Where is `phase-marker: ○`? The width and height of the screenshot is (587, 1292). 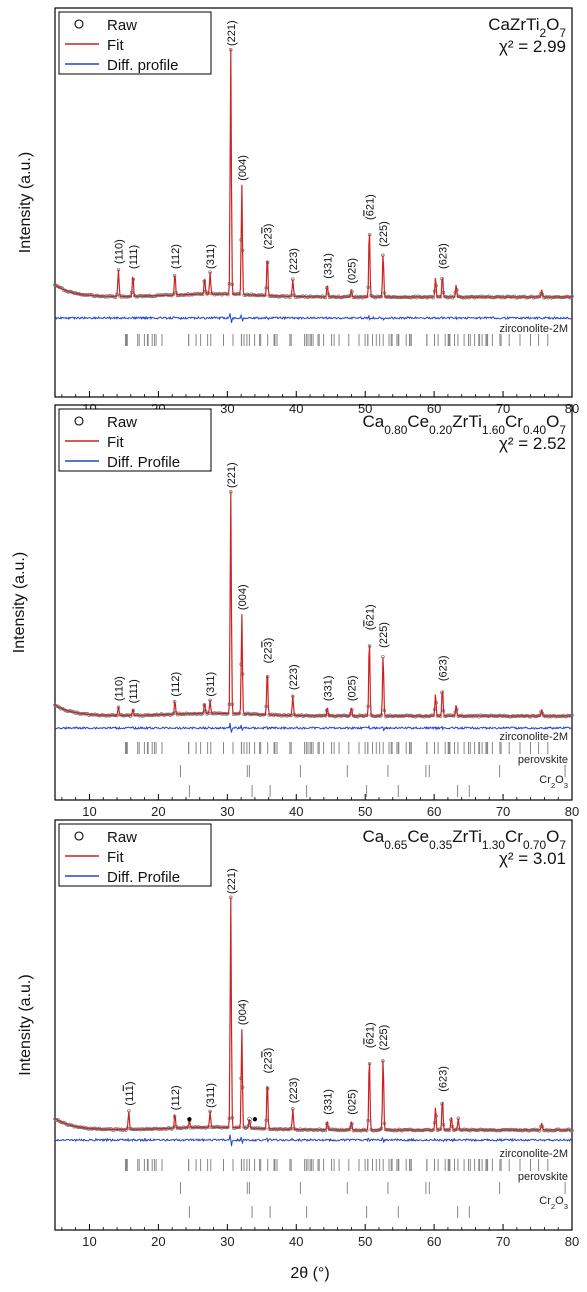
phase-marker: ○ is located at coordinates (249, 1119).